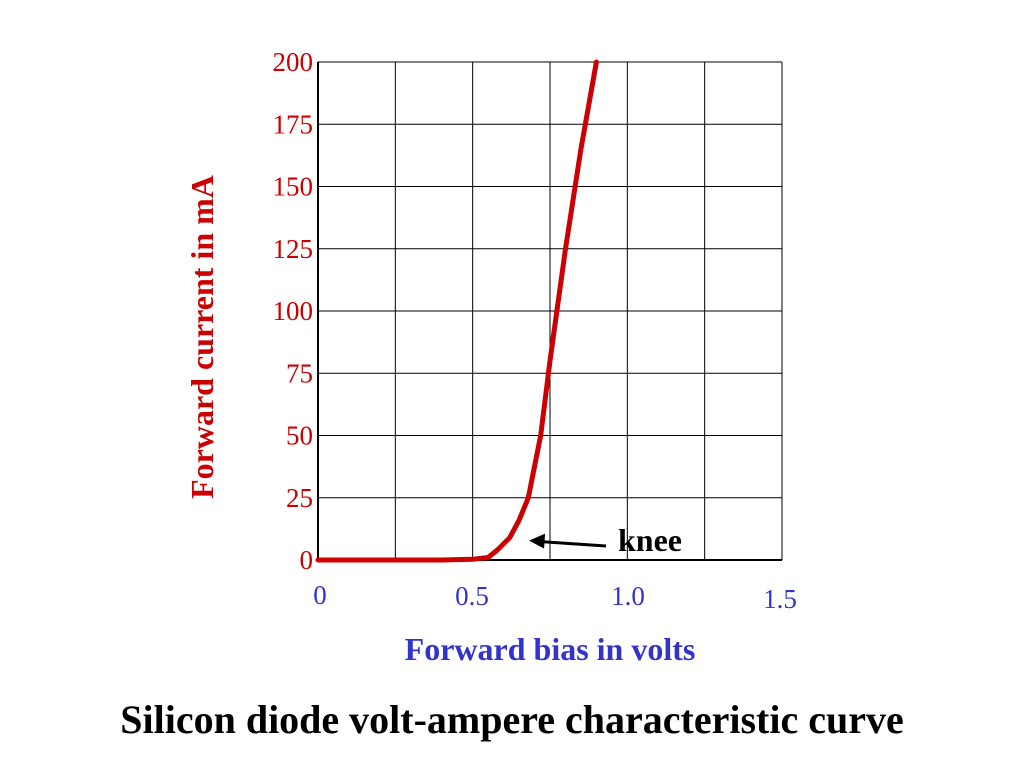  Describe the element at coordinates (293, 249) in the screenshot. I see `y-tick-label: 125` at that location.